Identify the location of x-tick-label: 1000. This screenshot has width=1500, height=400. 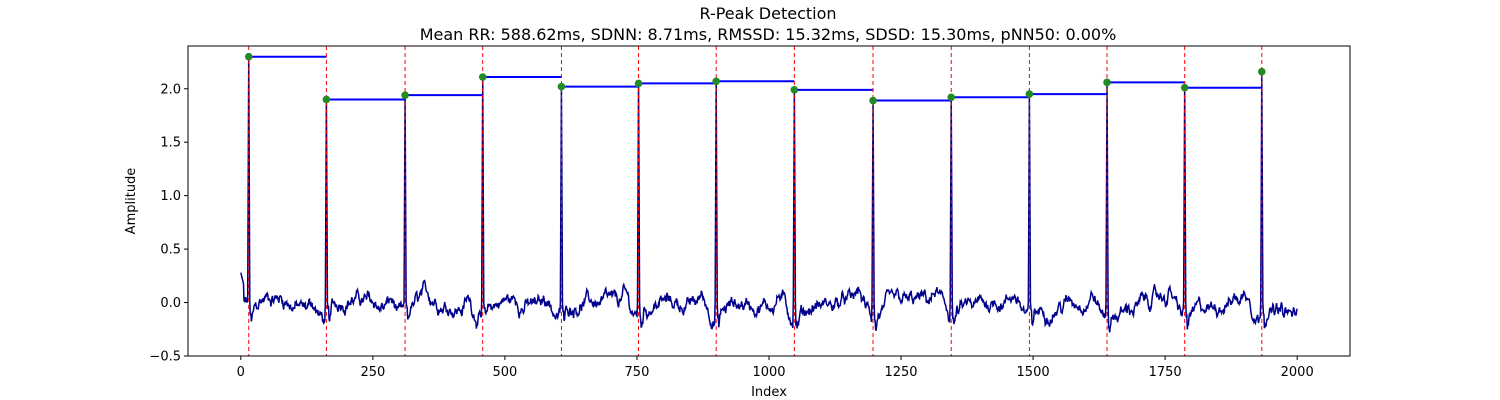
(768, 372).